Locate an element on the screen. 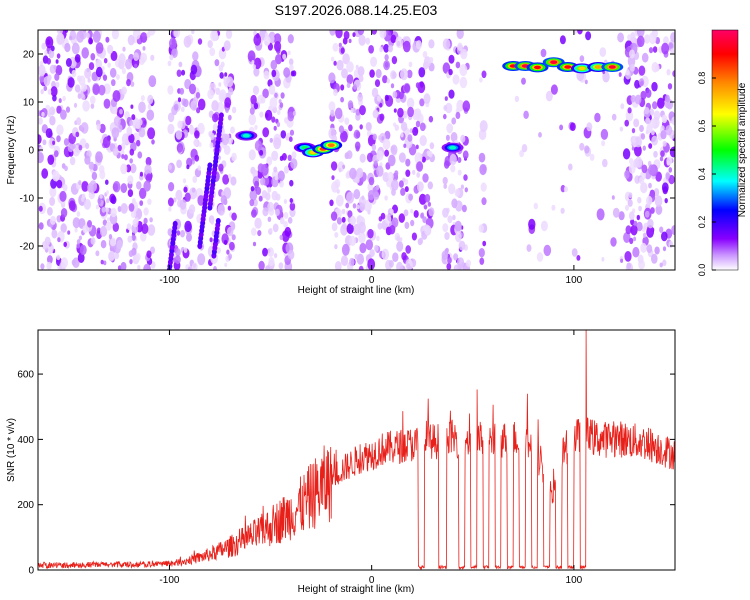 Image resolution: width=750 pixels, height=600 pixels. spectrogram-y-axis-label: Frequency (Hz) is located at coordinates (11, 150).